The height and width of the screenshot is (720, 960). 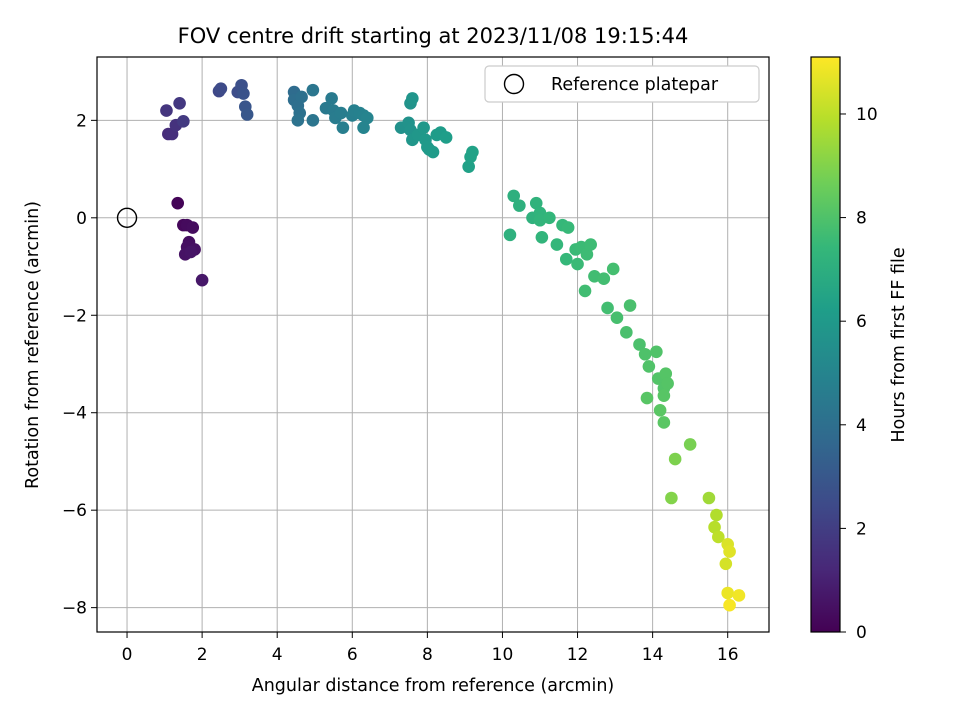 I want to click on colorbar-label: Hours from first FF file, so click(x=899, y=344).